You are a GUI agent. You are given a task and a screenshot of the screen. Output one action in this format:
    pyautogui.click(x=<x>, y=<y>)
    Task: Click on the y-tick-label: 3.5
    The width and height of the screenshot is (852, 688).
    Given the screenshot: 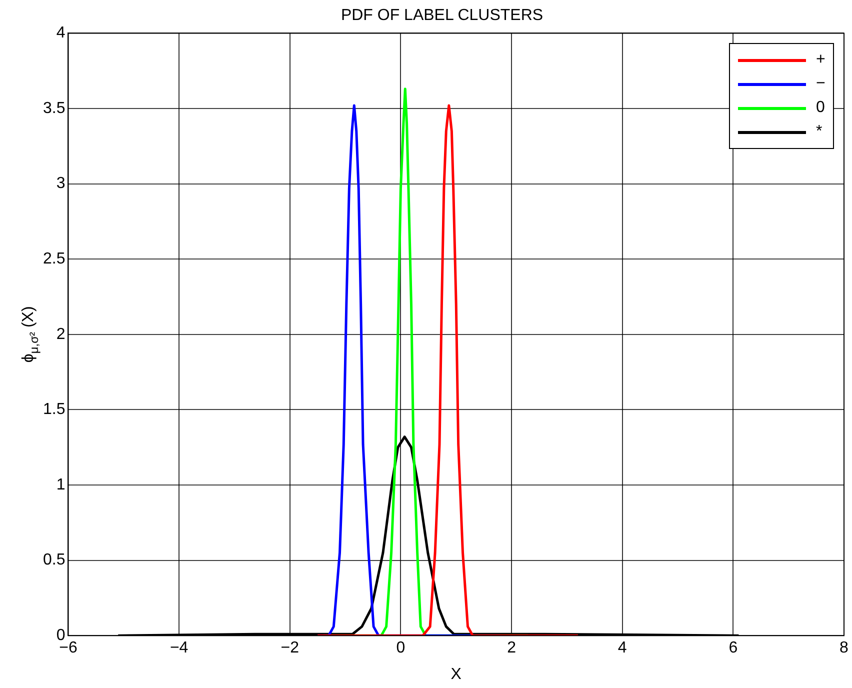 What is the action you would take?
    pyautogui.click(x=54, y=108)
    